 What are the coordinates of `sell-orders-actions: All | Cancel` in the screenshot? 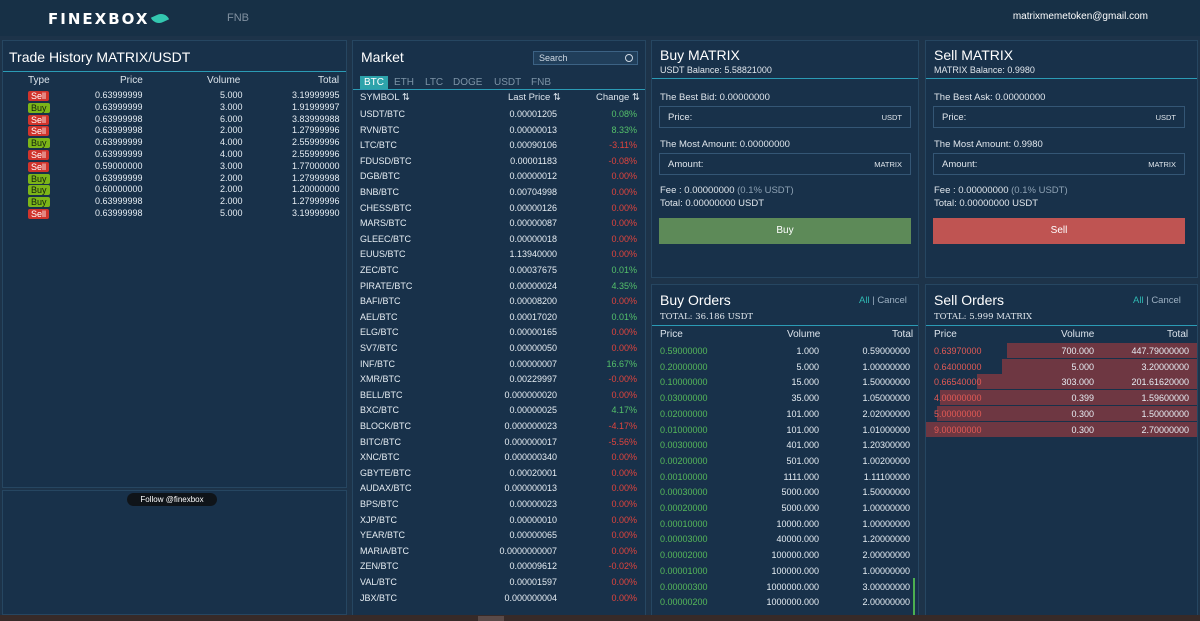 It's located at (1157, 300).